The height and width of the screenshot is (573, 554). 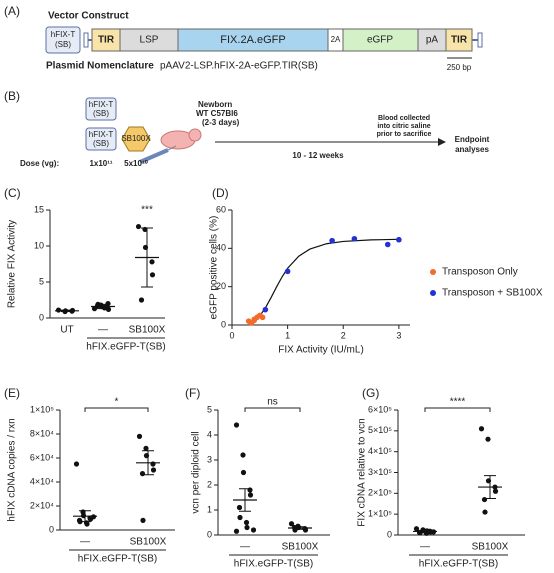 I want to click on x-tick-label: SB100X, so click(x=300, y=547).